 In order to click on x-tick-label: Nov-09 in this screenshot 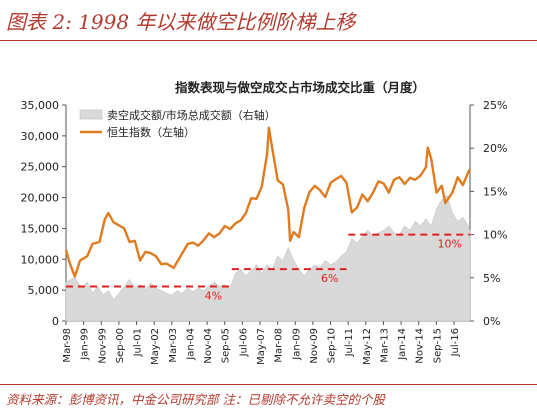, I will do `click(314, 346)`.